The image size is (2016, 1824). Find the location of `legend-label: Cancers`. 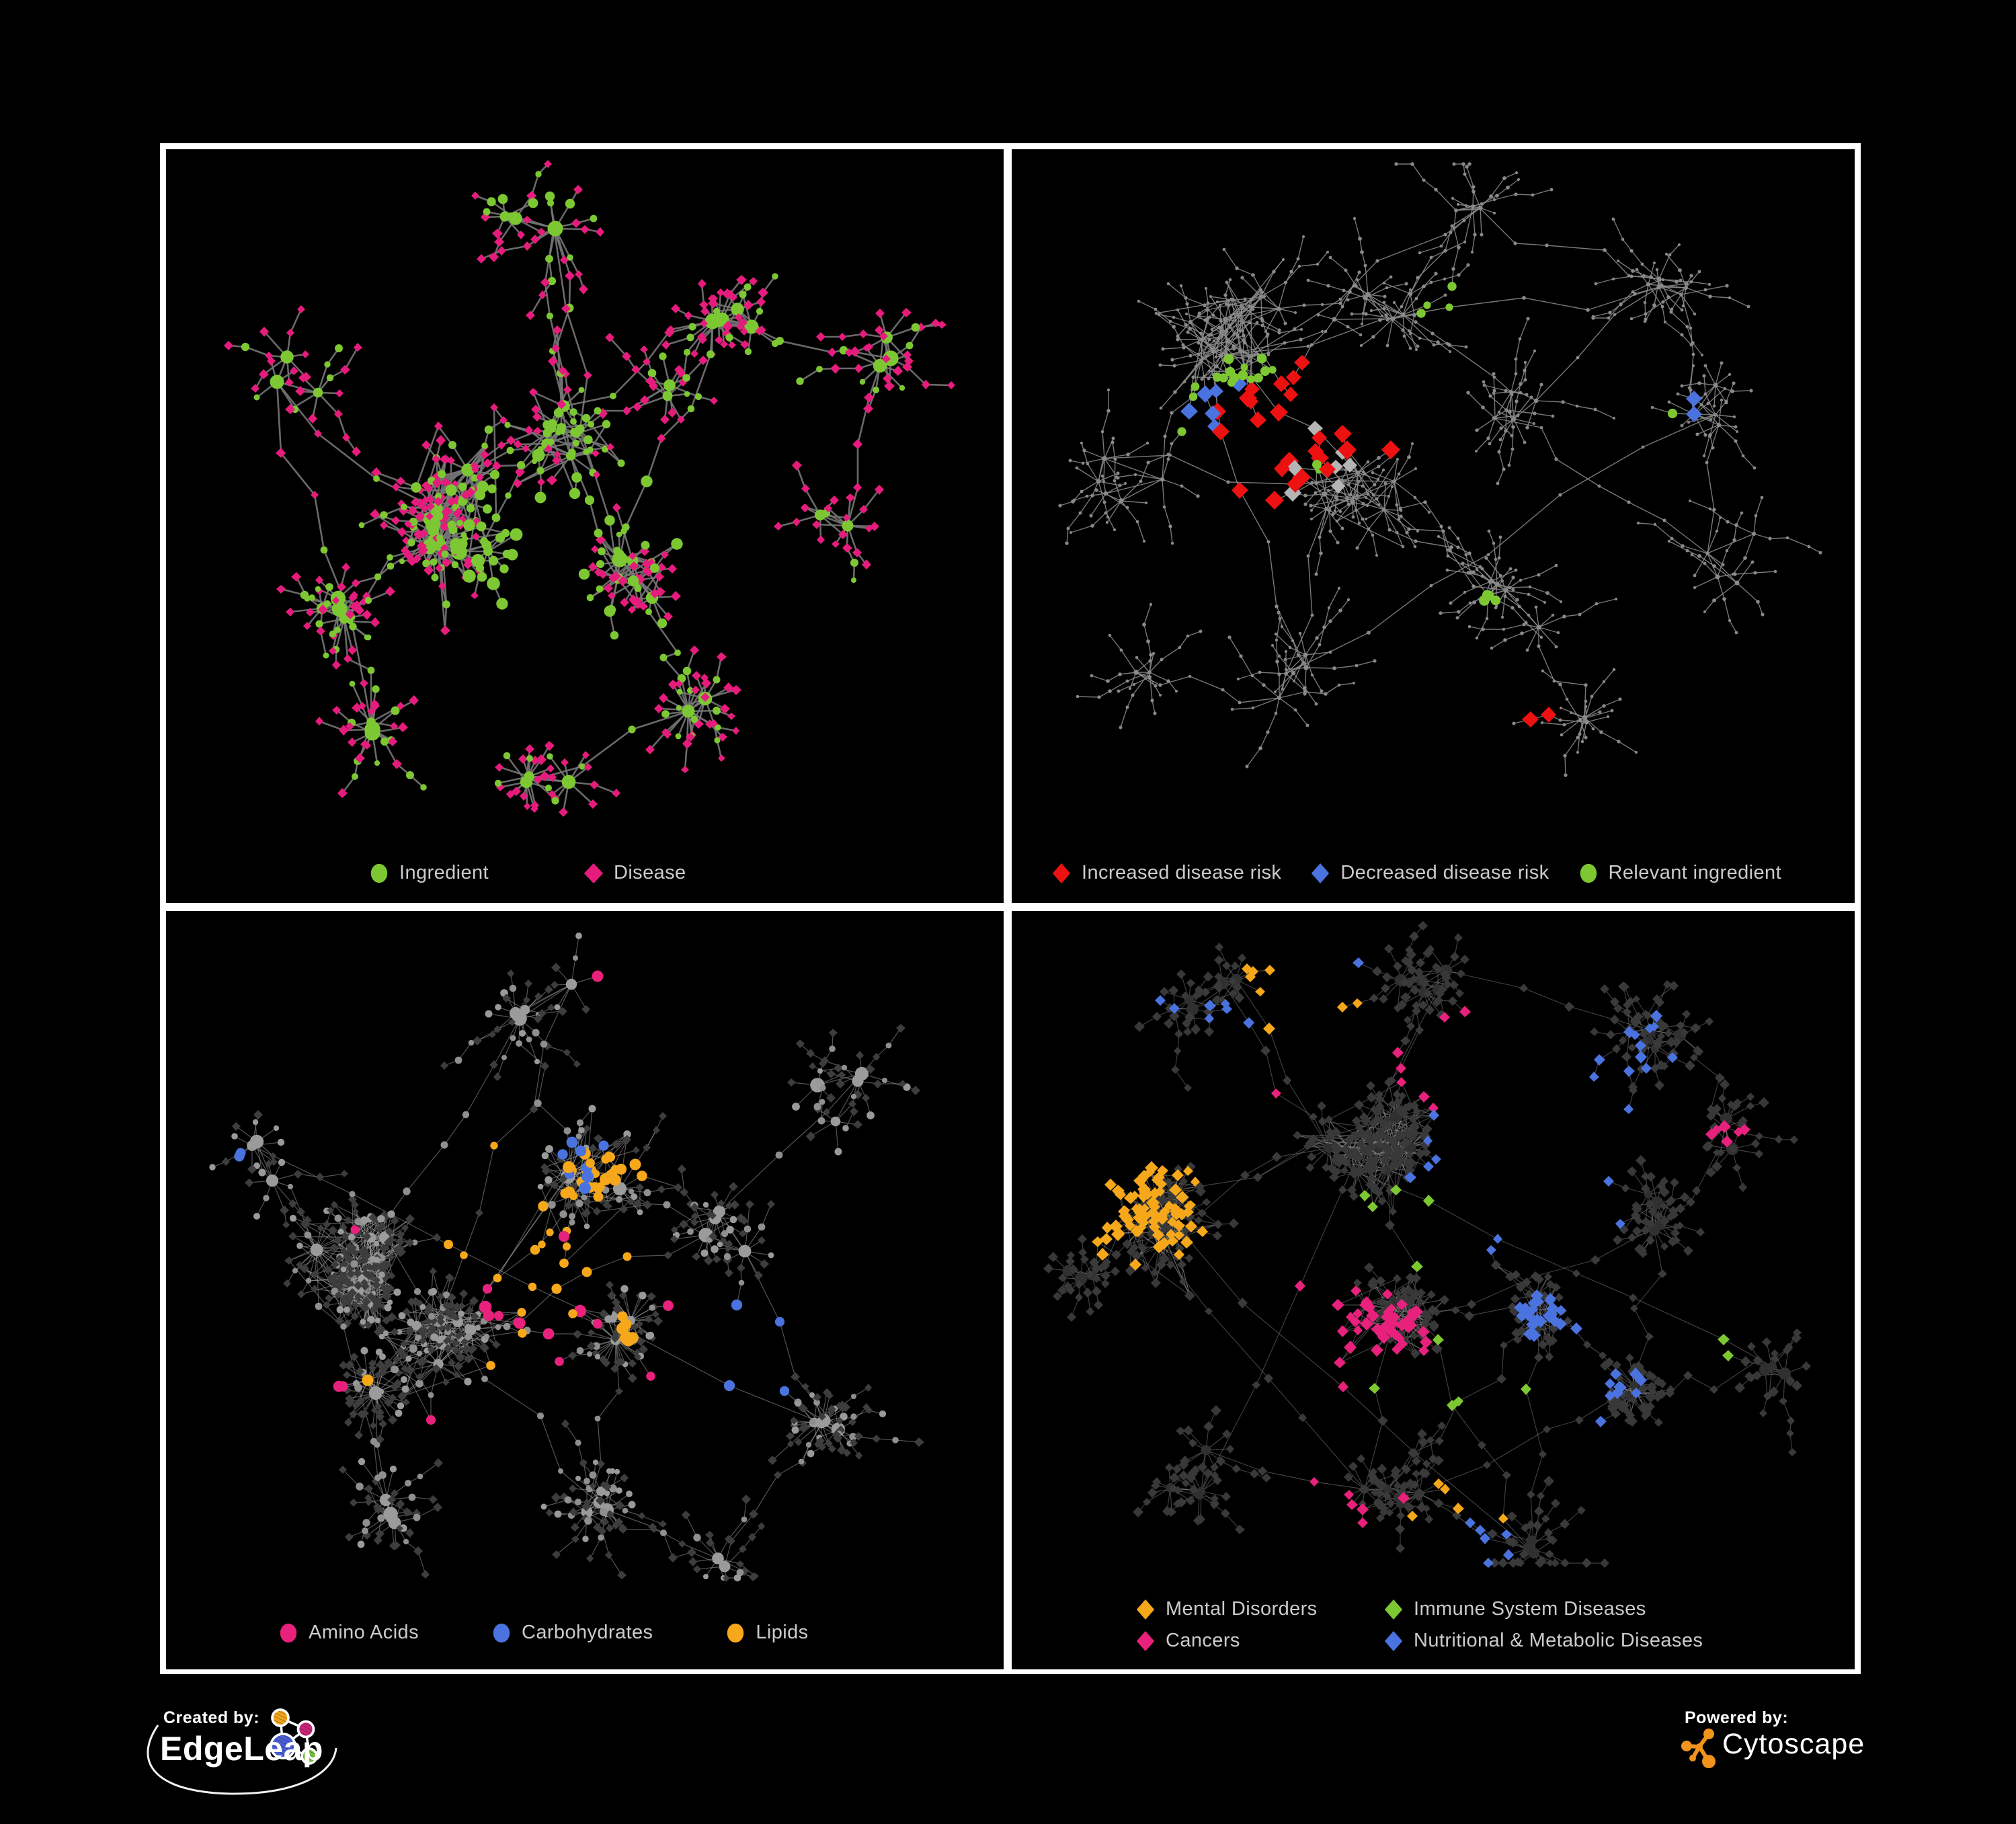

legend-label: Cancers is located at coordinates (1203, 1641).